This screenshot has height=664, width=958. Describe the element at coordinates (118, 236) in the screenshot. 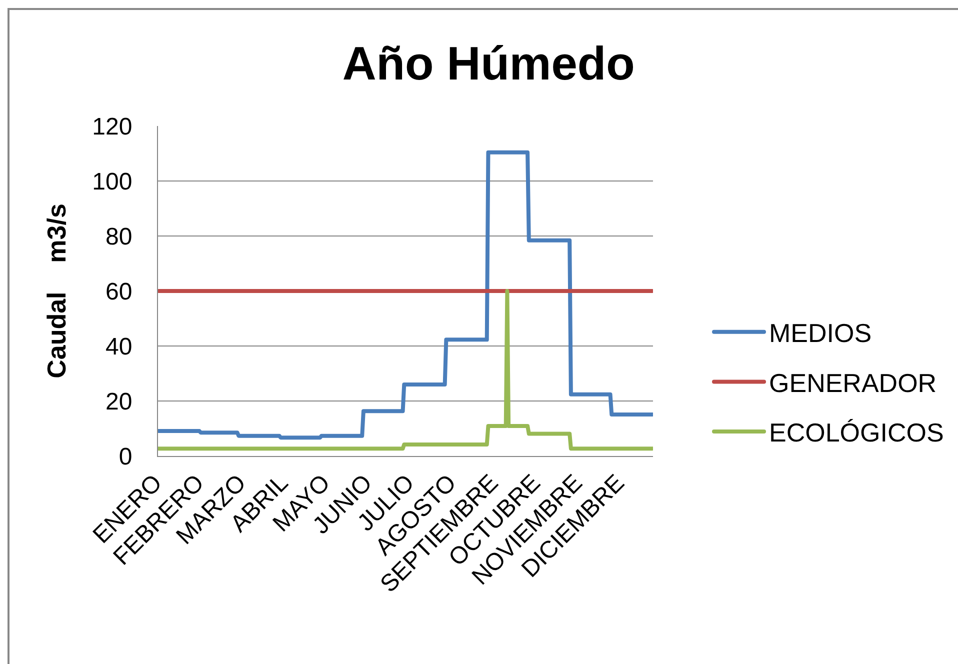

I see `y-tick-label: 80` at that location.